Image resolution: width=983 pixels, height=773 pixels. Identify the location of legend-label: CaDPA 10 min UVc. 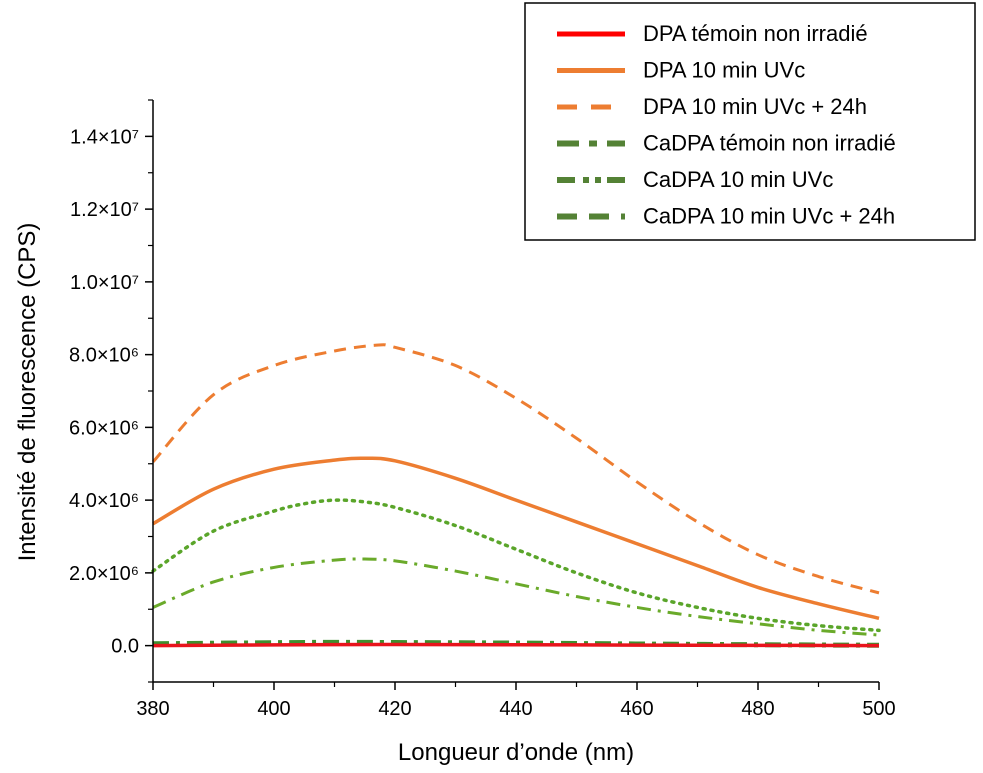
(738, 179).